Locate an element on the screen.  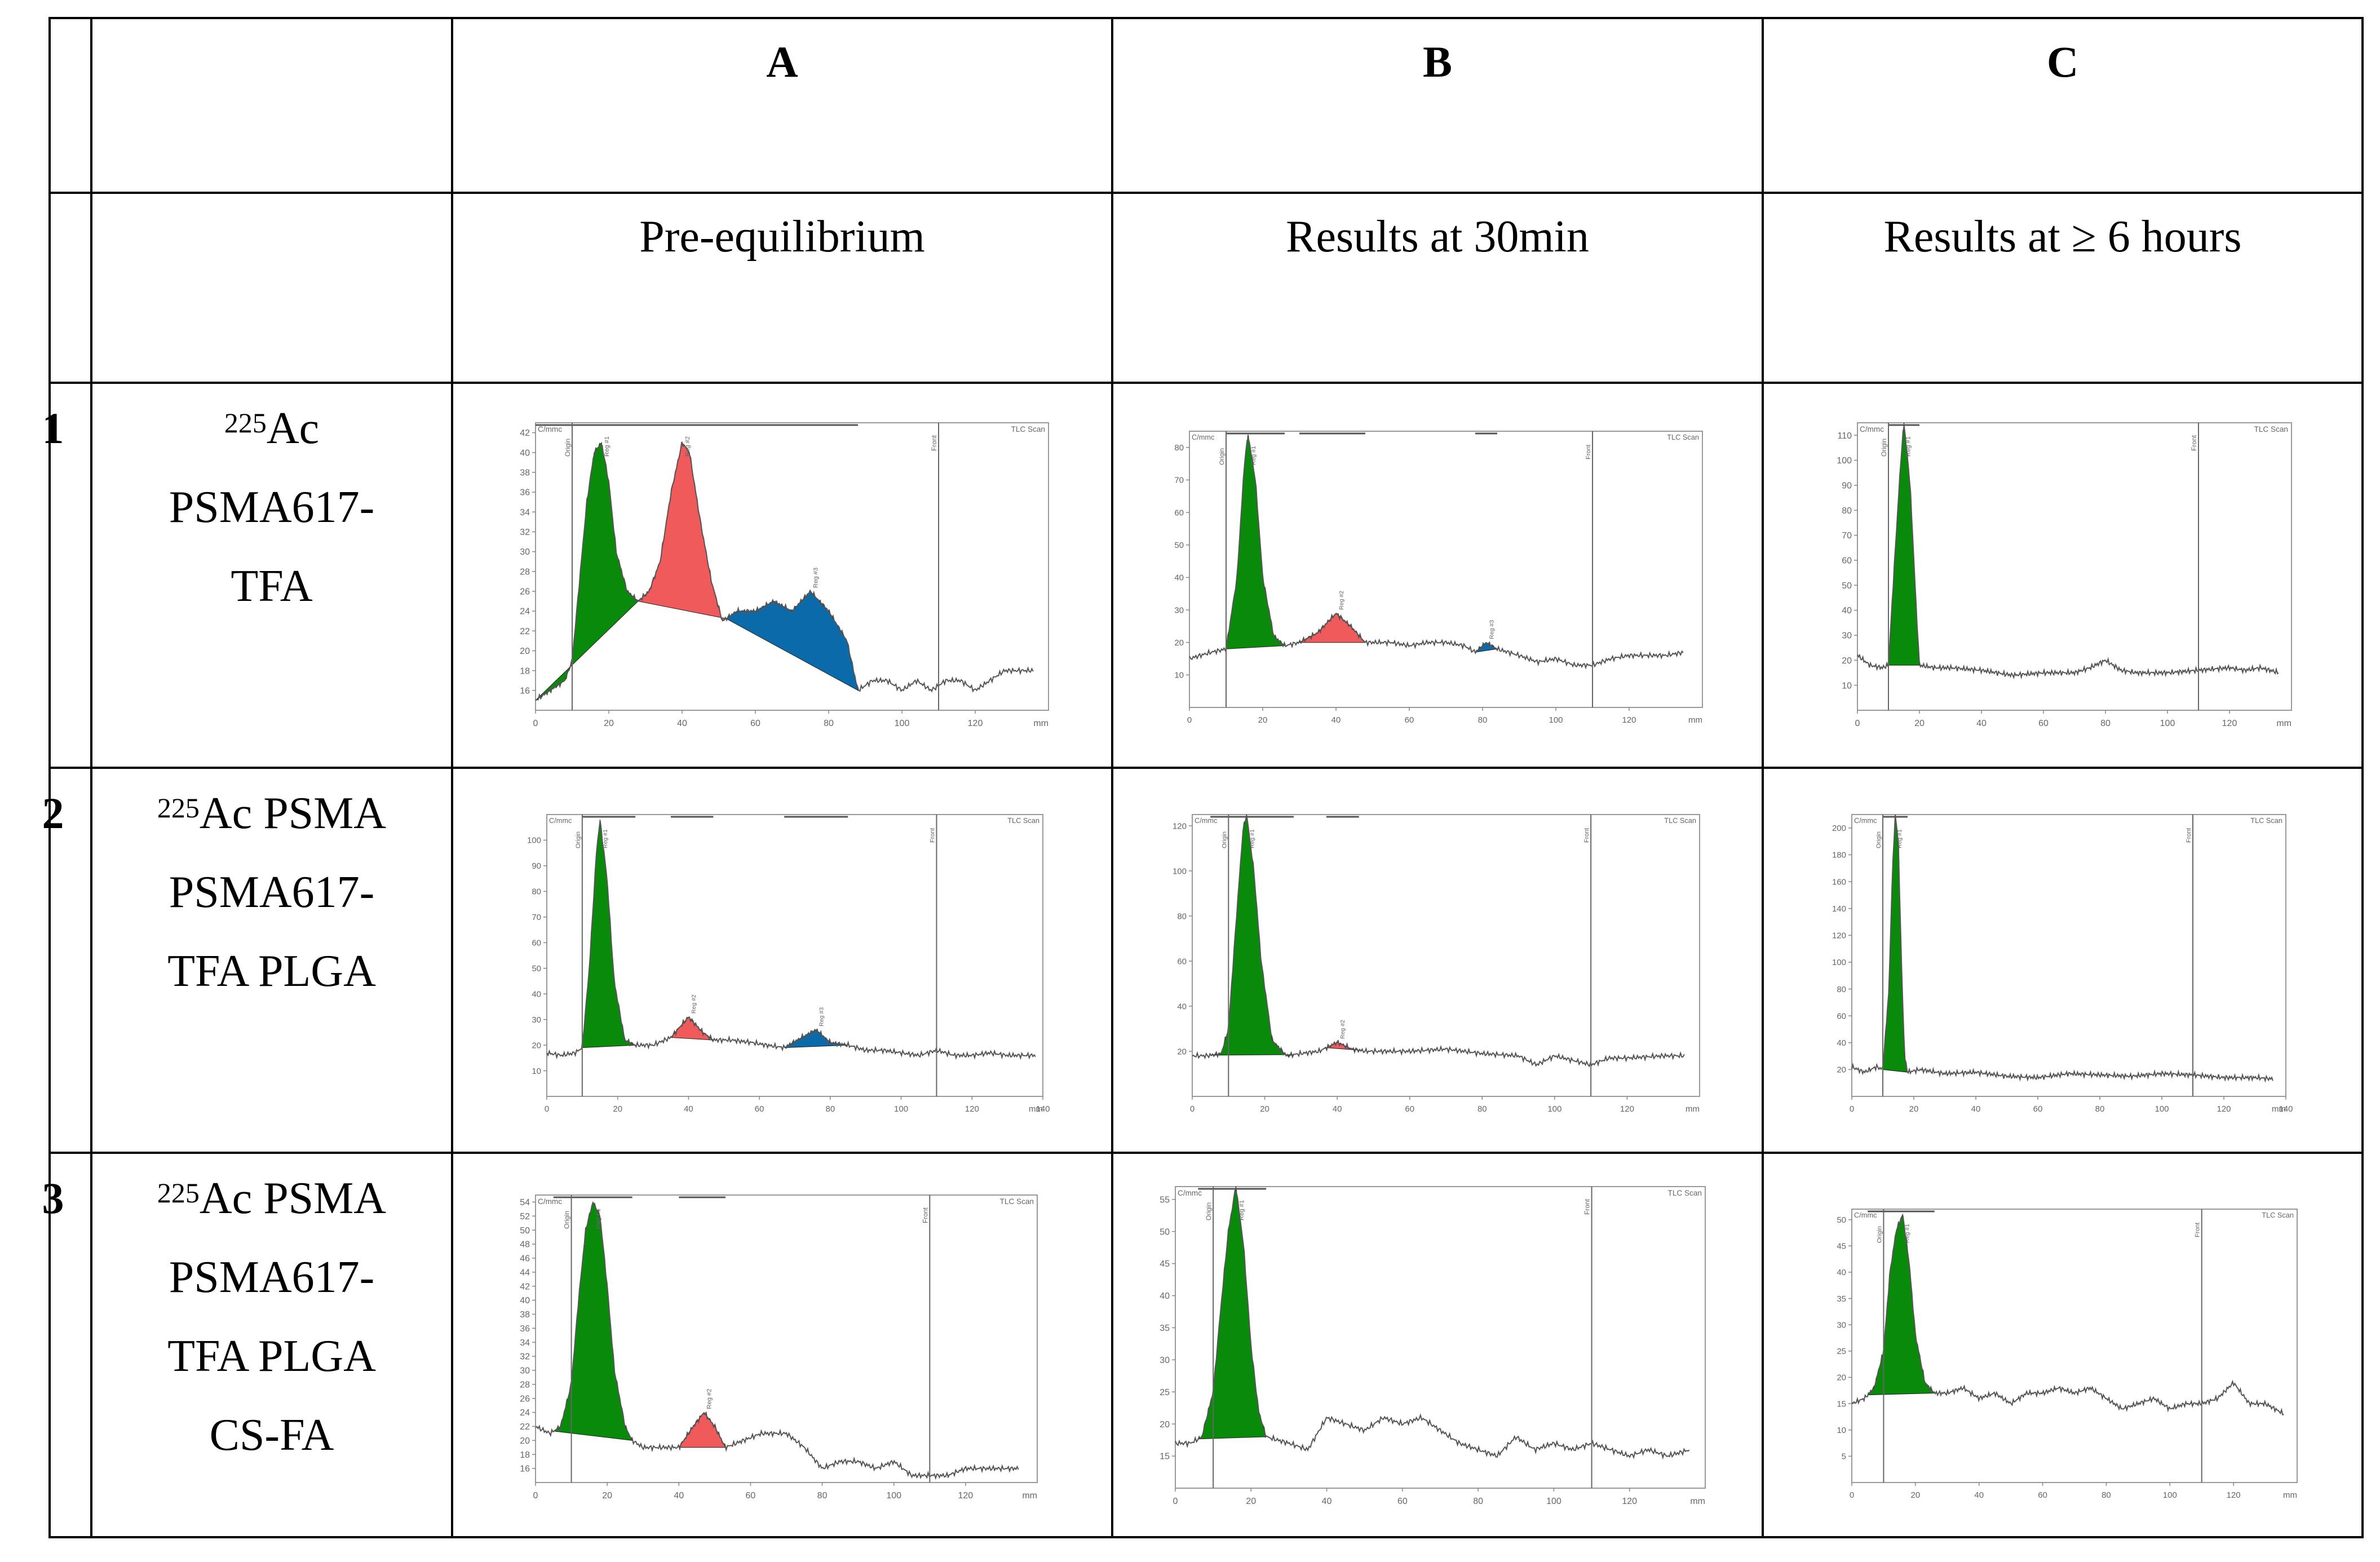
y-tick-label: 90 is located at coordinates (1847, 486).